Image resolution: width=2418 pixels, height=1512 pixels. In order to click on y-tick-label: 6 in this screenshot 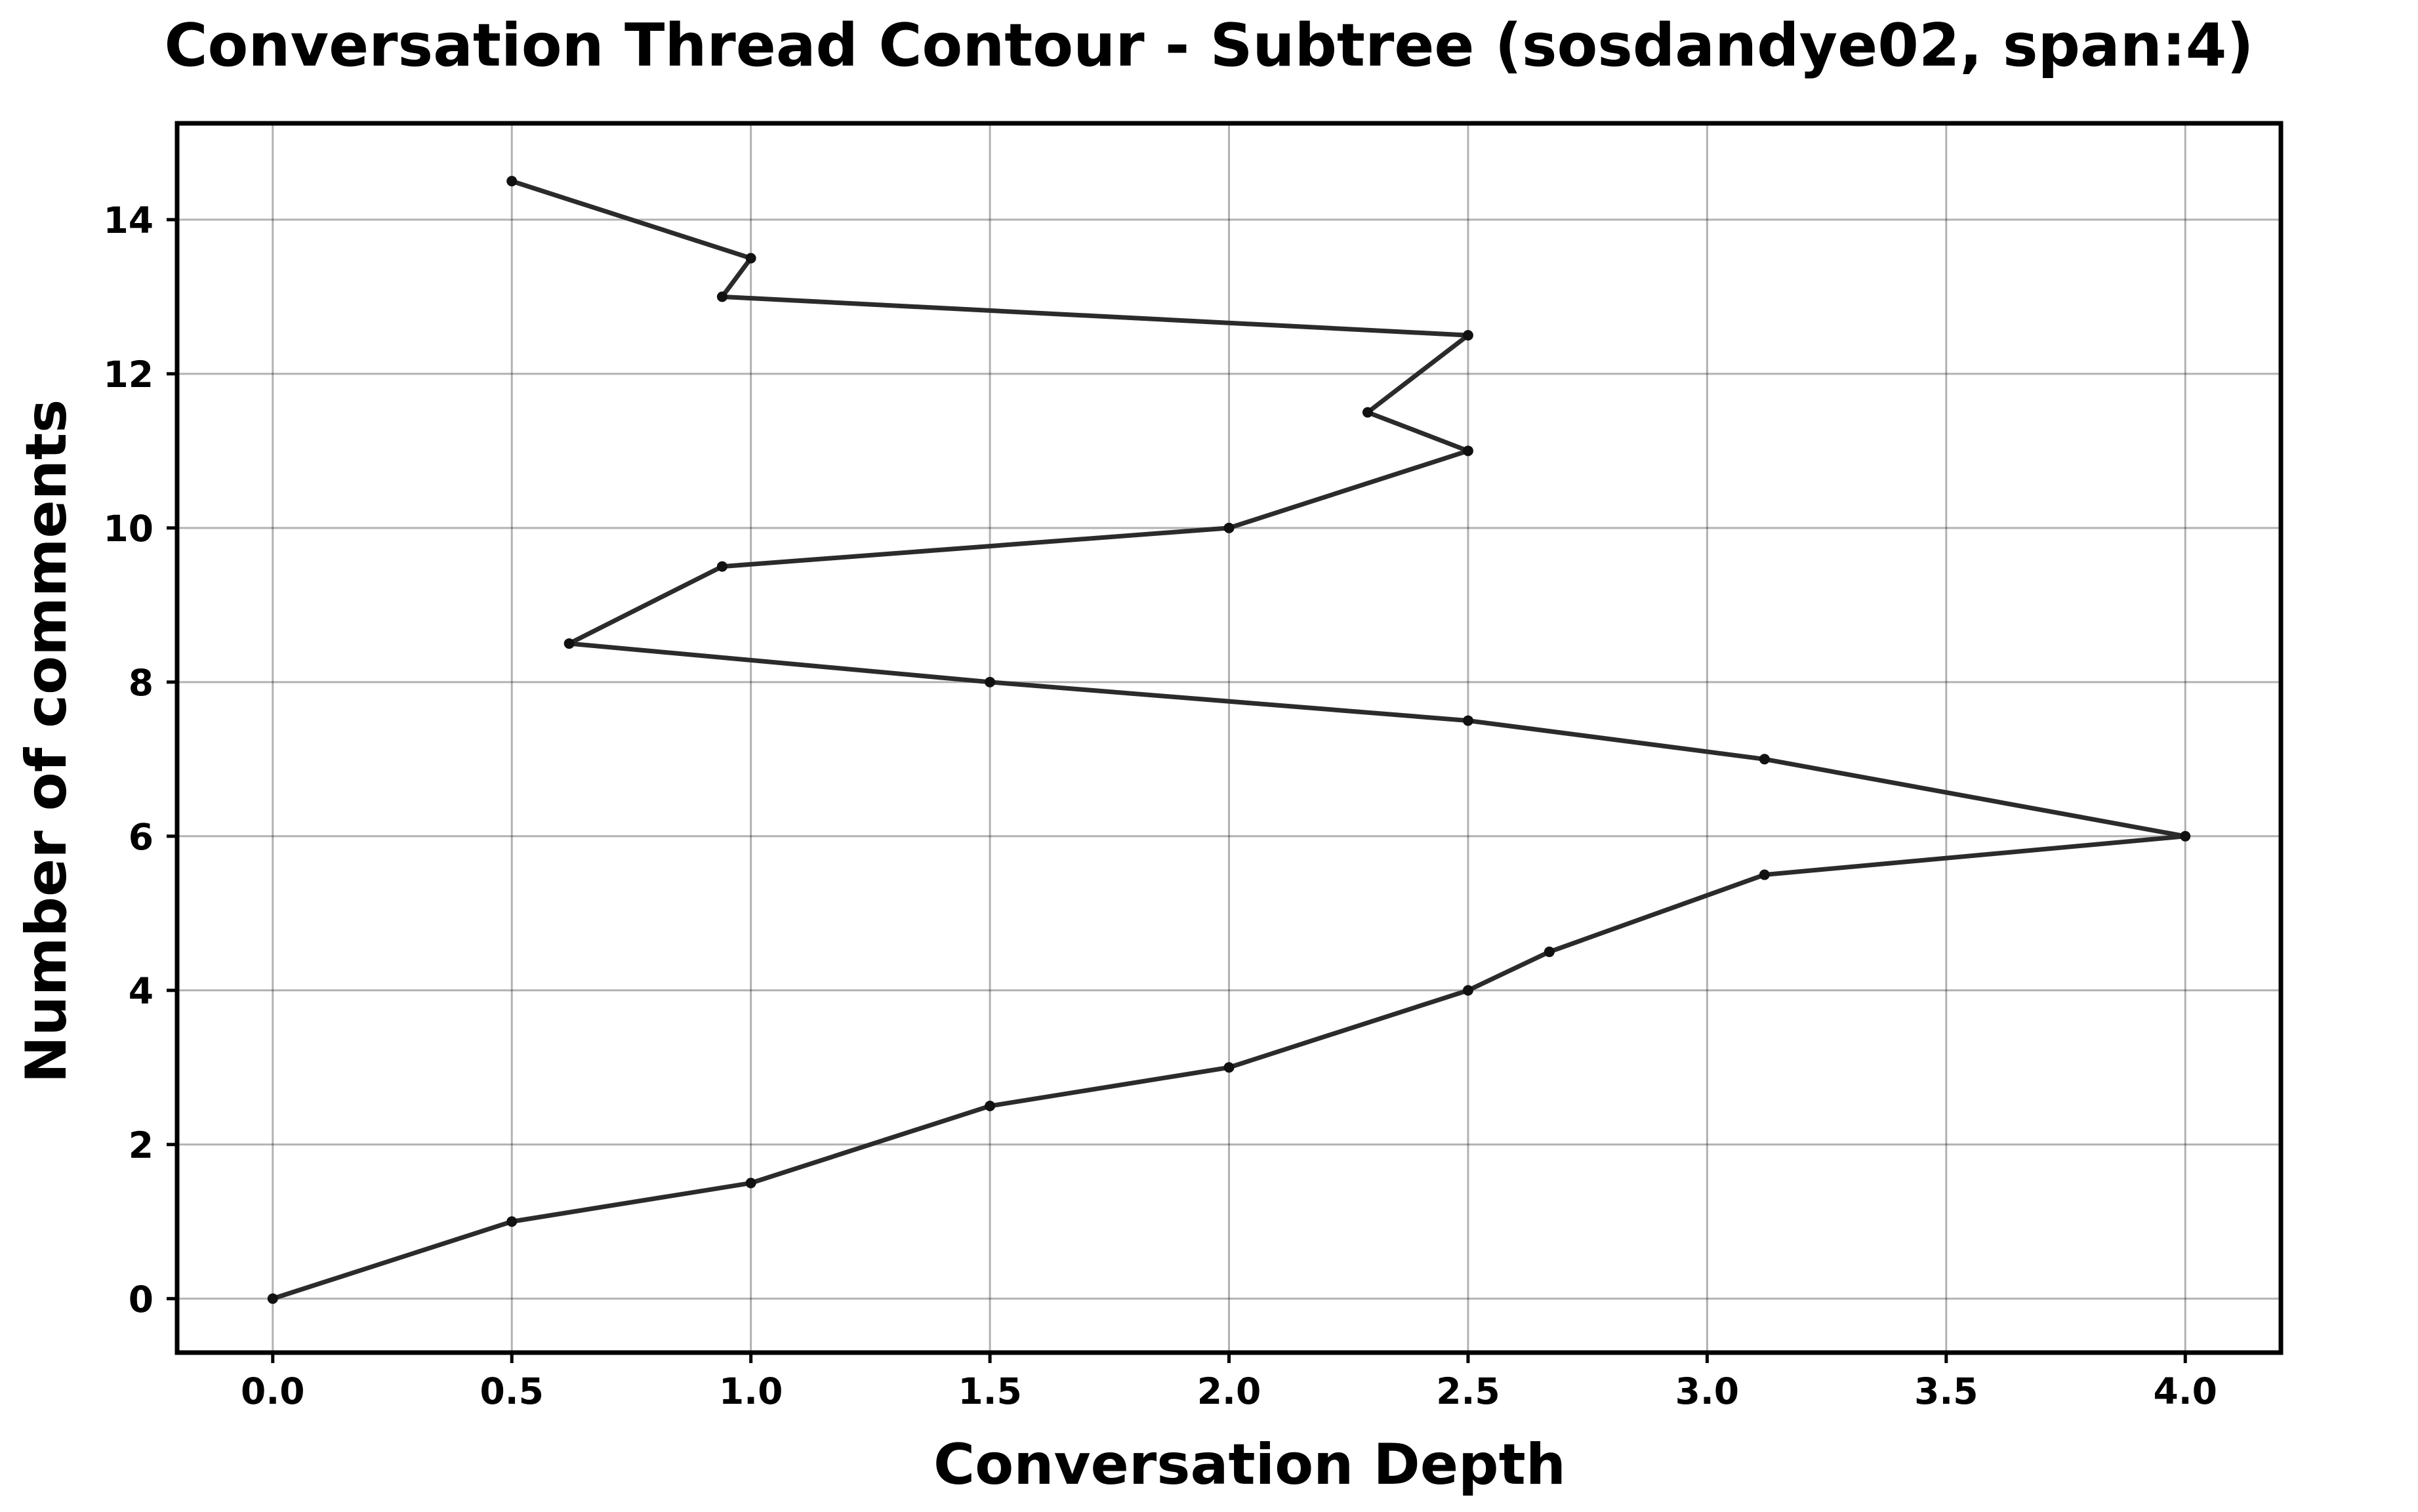, I will do `click(141, 837)`.